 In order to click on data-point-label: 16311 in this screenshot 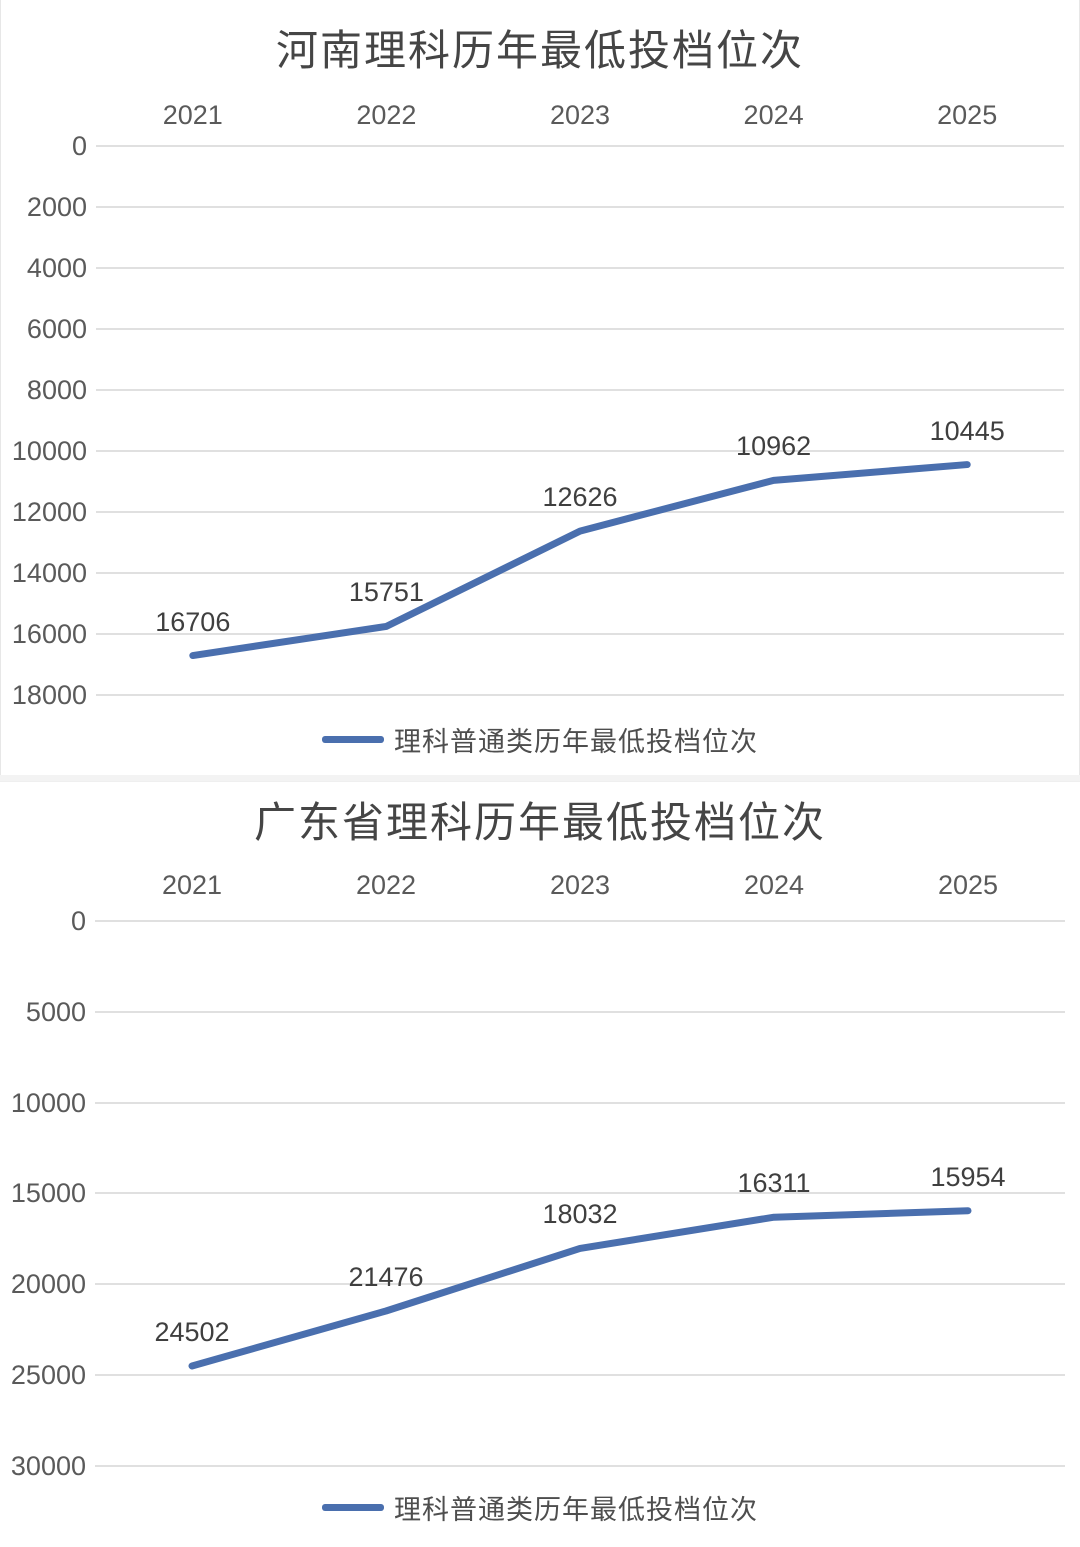, I will do `click(774, 1183)`.